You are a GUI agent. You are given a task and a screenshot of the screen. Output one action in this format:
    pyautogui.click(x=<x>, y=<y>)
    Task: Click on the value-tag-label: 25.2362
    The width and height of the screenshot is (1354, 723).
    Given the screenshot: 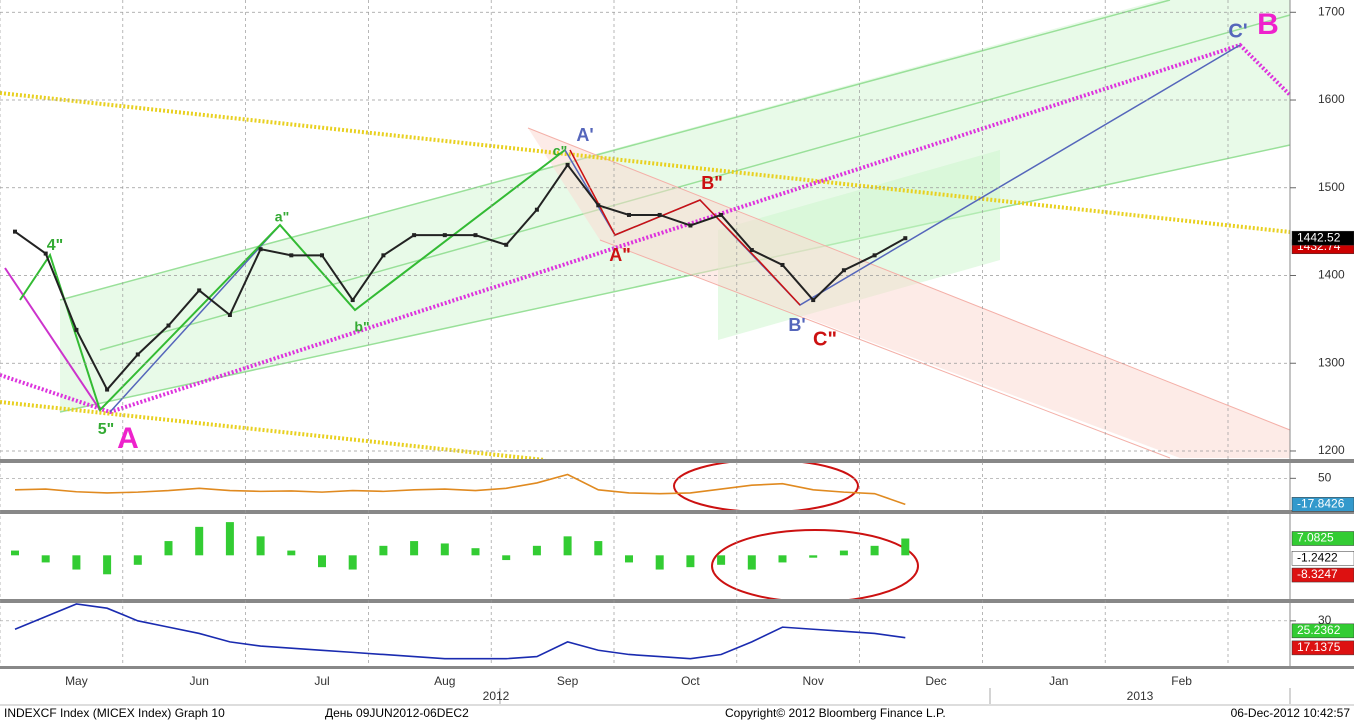 What is the action you would take?
    pyautogui.click(x=1319, y=630)
    